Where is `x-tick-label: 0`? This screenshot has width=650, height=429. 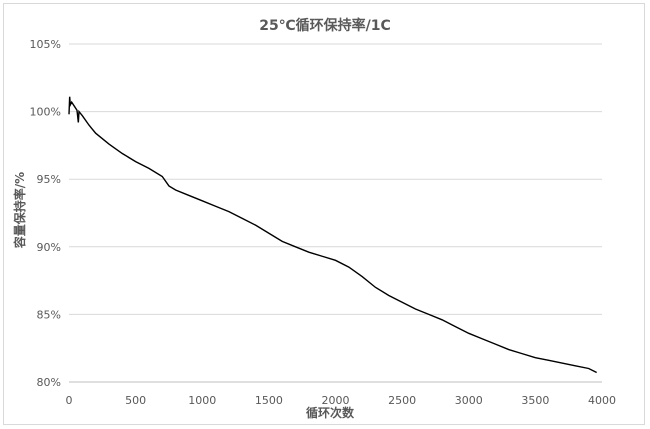 x-tick-label: 0 is located at coordinates (69, 400).